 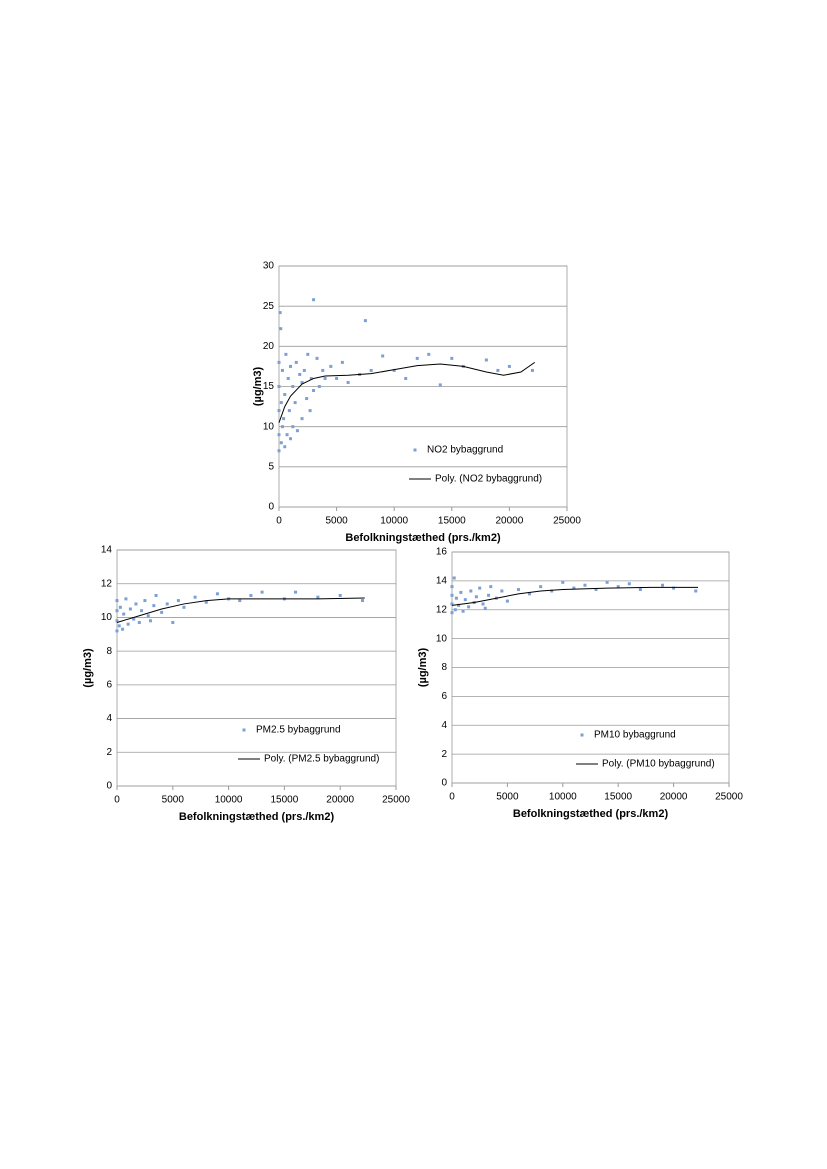 I want to click on legend-label: Poly. (NO2 bybaggrund), so click(x=488, y=479).